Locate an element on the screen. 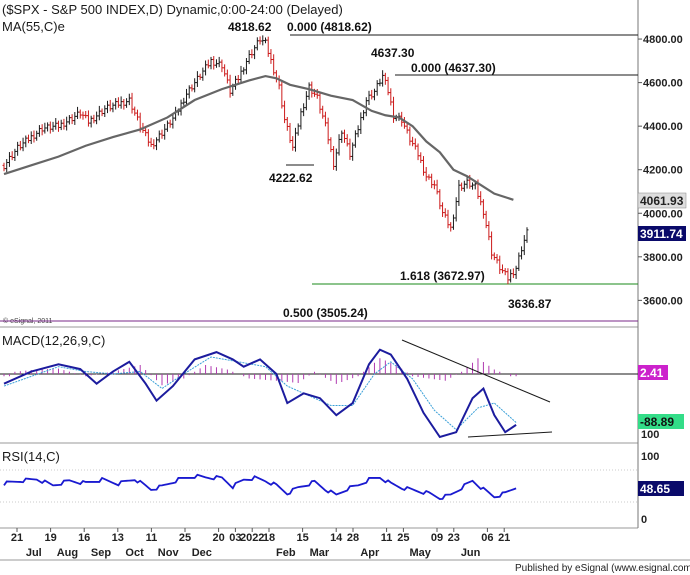 The width and height of the screenshot is (690, 575). level-label-3672: 1.618 (3672.97) is located at coordinates (442, 276).